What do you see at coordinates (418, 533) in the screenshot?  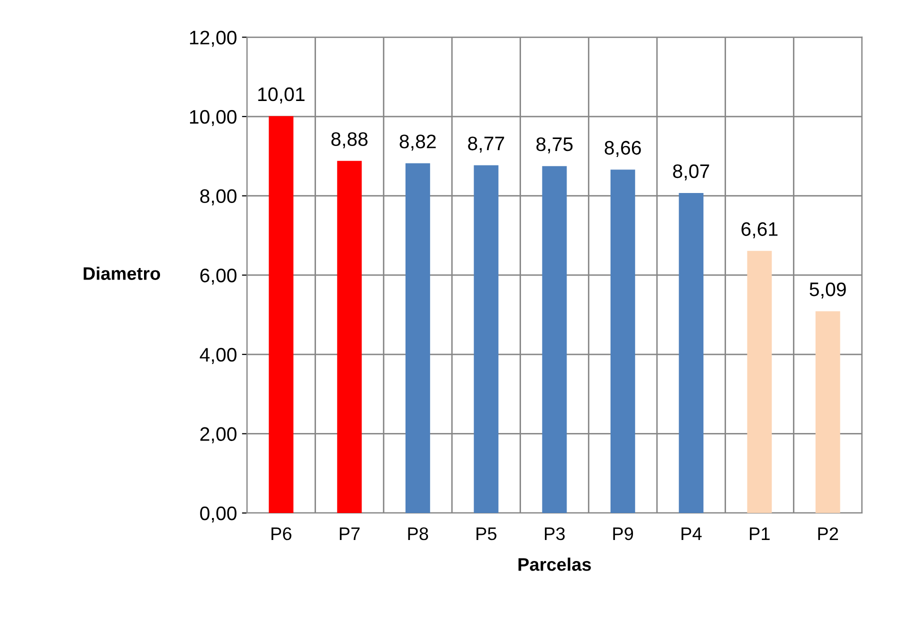 I see `x-tick-label: P8` at bounding box center [418, 533].